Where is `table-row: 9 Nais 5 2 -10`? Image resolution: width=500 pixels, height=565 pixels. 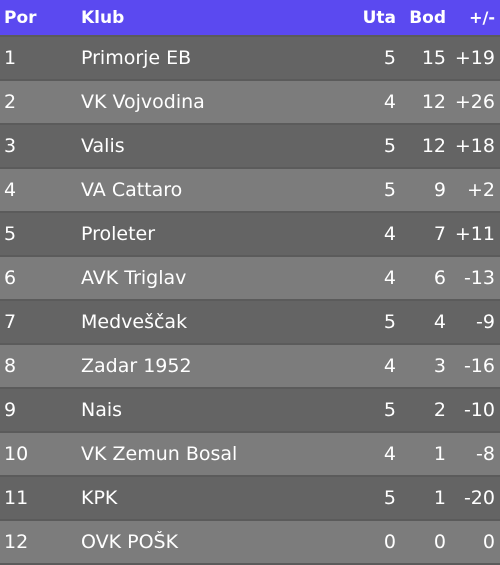
table-row: 9 Nais 5 2 -10 is located at coordinates (250, 410).